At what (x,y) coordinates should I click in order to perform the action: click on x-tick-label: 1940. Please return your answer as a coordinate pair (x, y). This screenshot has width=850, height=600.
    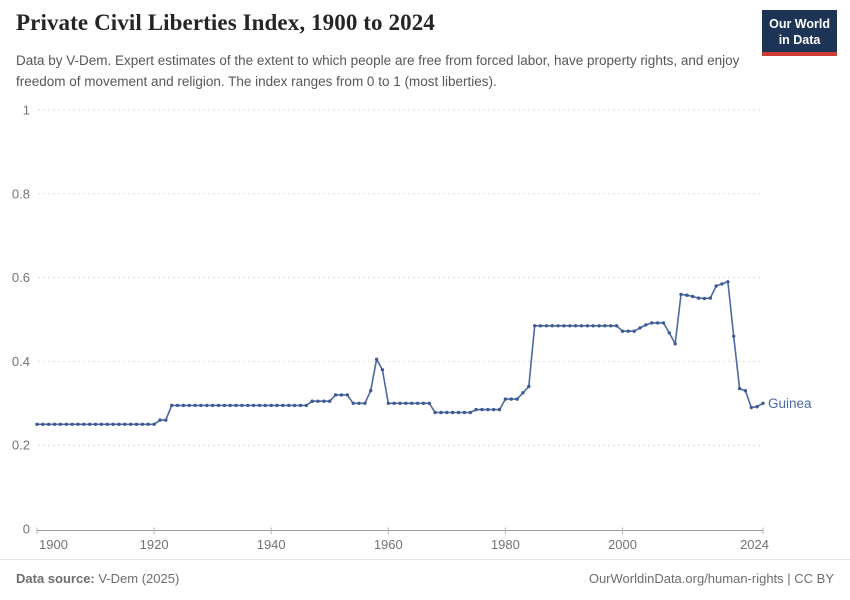
    Looking at the image, I should click on (271, 544).